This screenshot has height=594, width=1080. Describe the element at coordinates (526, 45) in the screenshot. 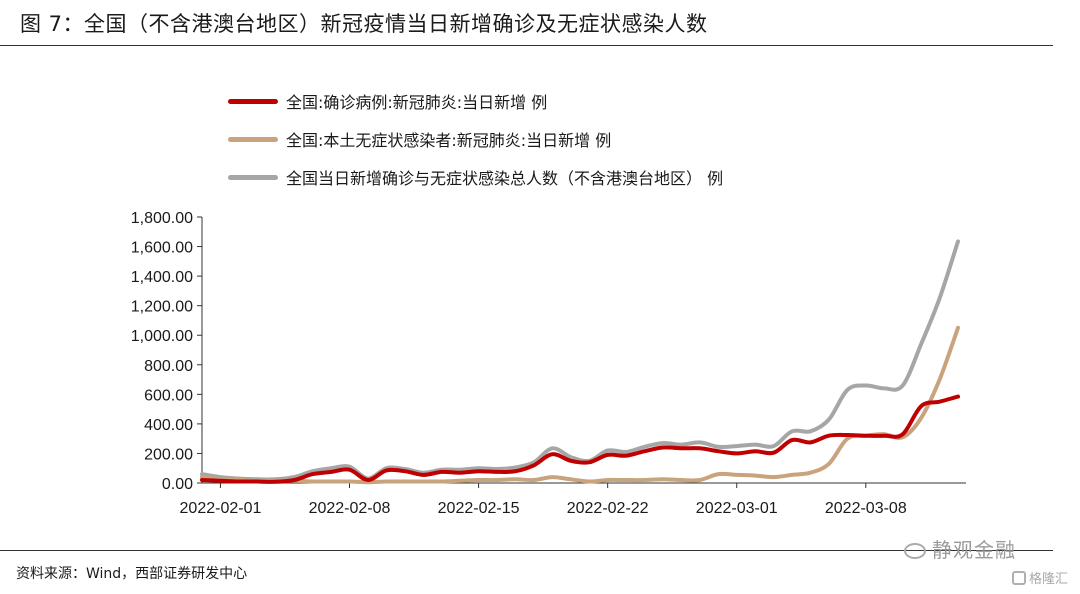

I see `top-rule` at that location.